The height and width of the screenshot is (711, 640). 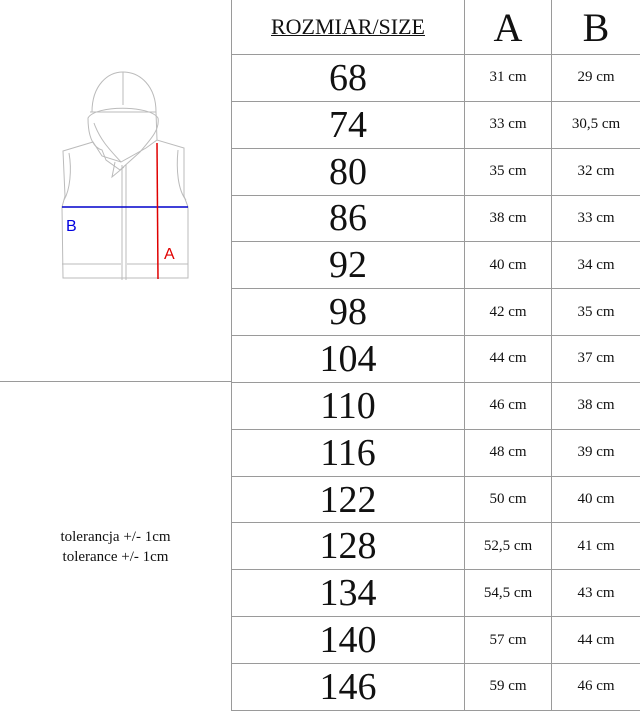 I want to click on size-cell: 134, so click(x=348, y=593).